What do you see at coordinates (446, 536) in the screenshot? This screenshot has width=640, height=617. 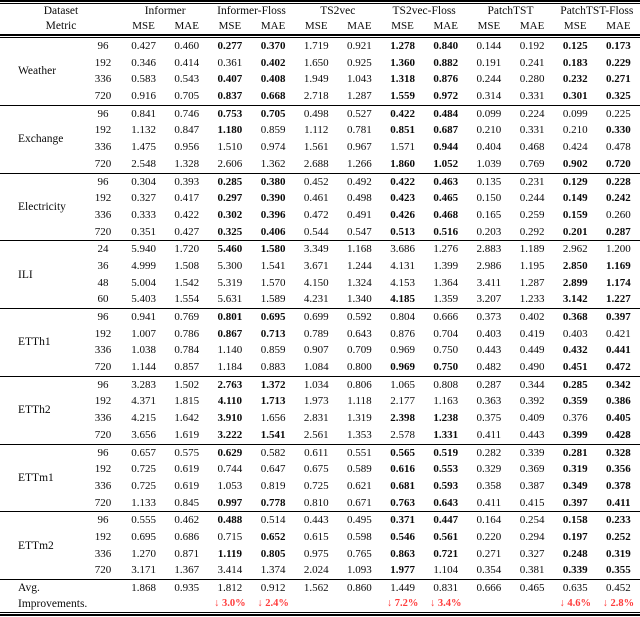 I see `value-cell: 0.561` at bounding box center [446, 536].